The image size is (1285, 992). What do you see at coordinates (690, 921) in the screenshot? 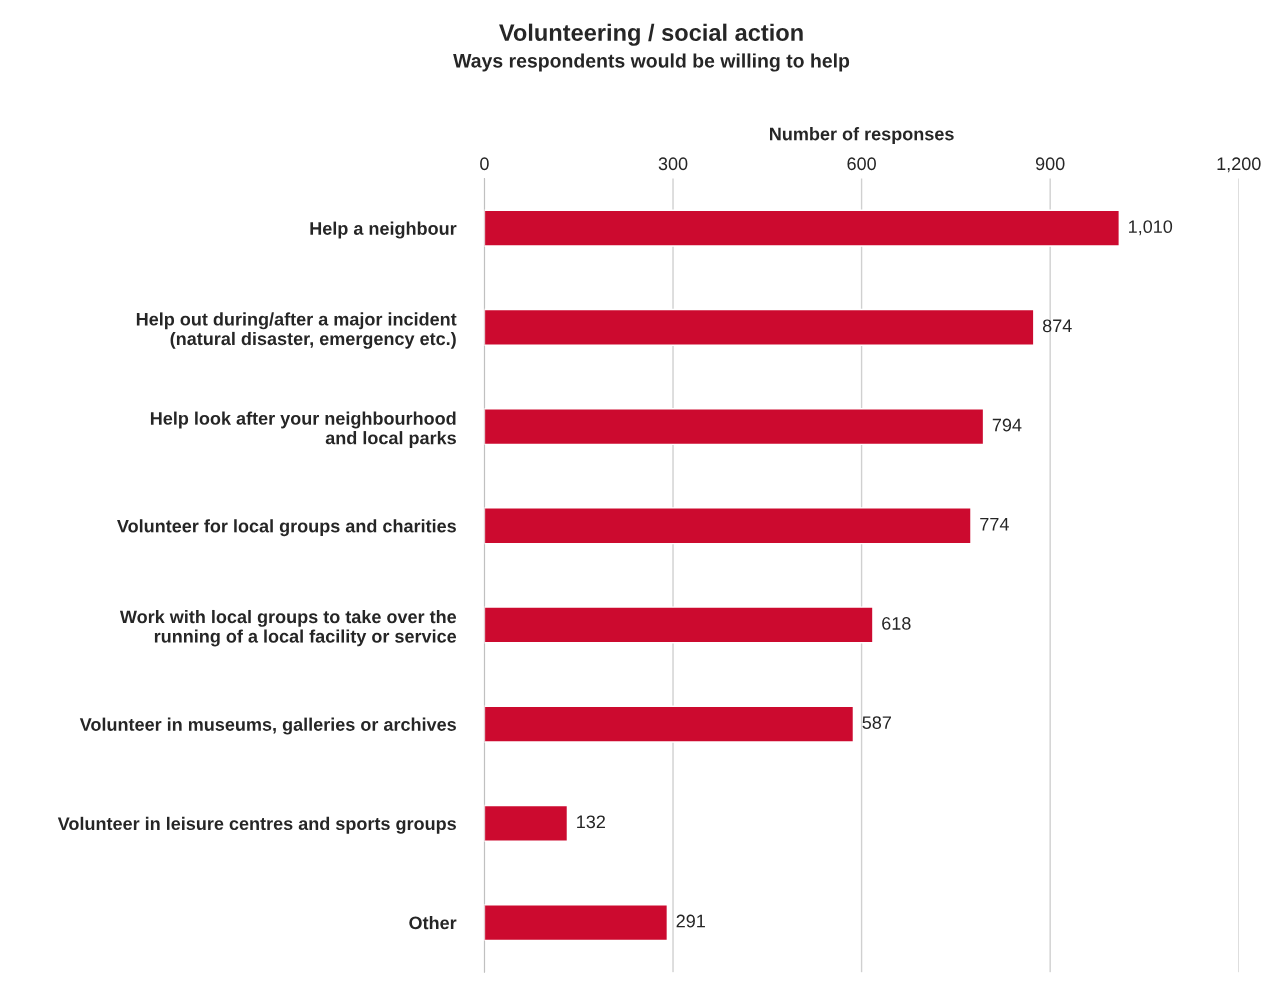
I see `data-label: 291` at bounding box center [690, 921].